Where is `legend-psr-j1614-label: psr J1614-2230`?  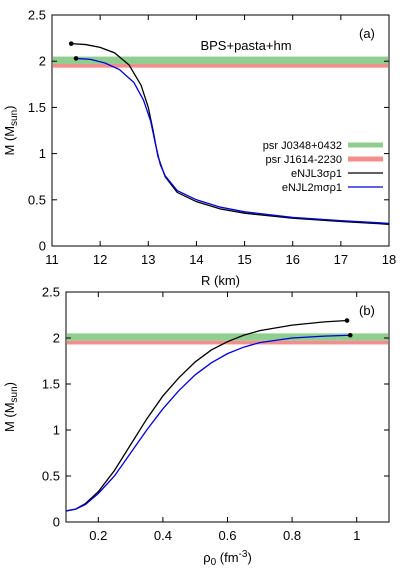
legend-psr-j1614-label: psr J1614-2230 is located at coordinates (304, 160).